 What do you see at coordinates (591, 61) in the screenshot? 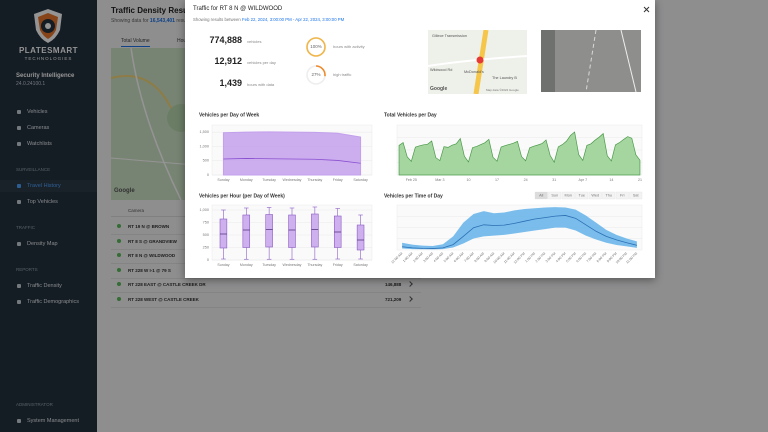
I see `camera-image` at bounding box center [591, 61].